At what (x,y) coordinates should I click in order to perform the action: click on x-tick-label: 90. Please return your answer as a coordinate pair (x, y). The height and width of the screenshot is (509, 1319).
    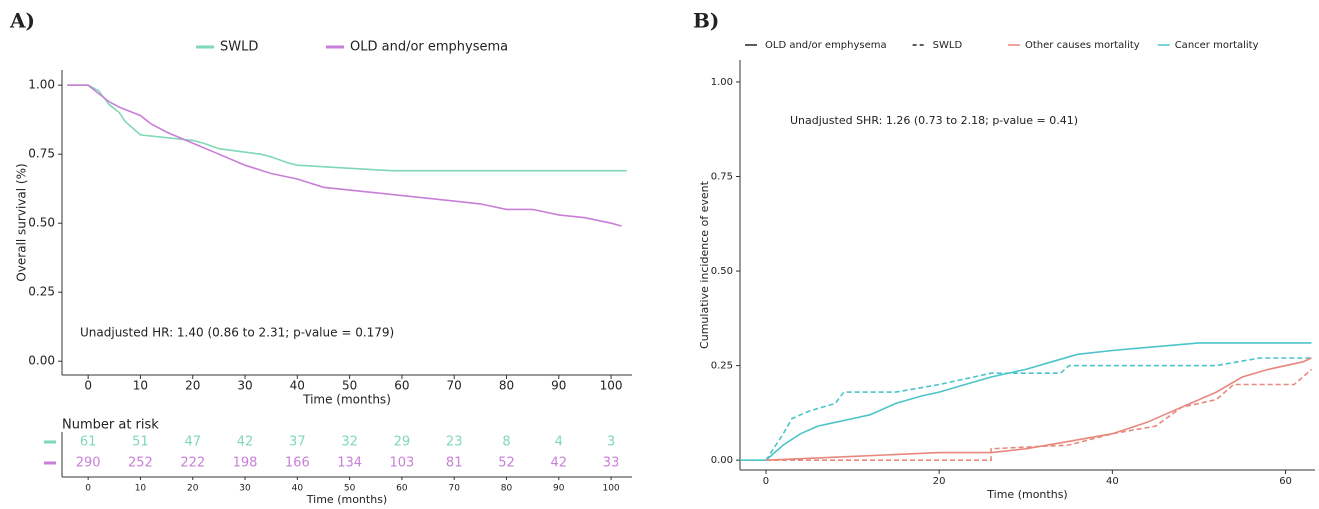
    Looking at the image, I should click on (558, 386).